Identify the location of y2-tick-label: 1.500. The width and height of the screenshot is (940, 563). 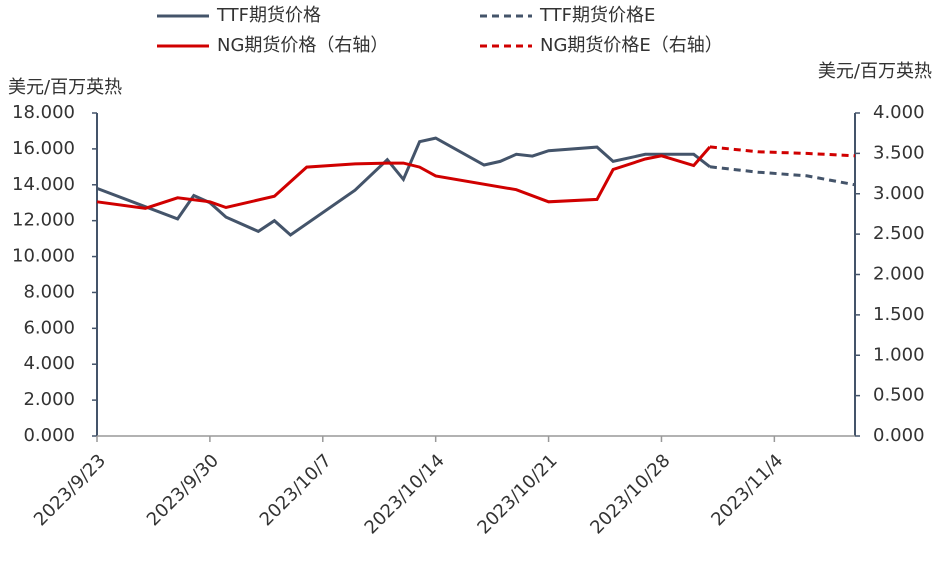
(899, 314).